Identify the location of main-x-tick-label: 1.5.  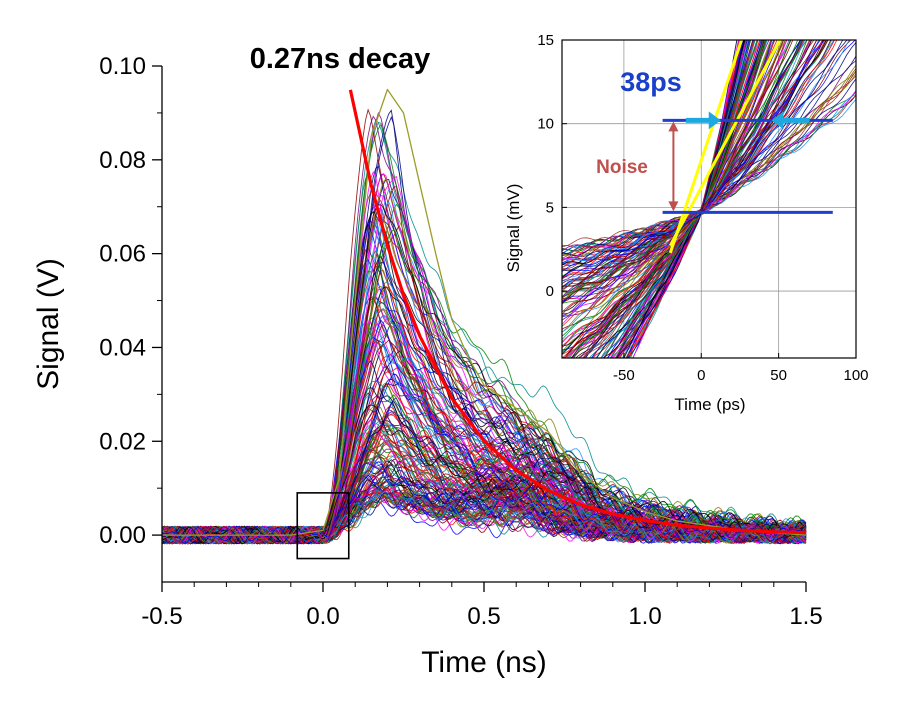
(805, 616).